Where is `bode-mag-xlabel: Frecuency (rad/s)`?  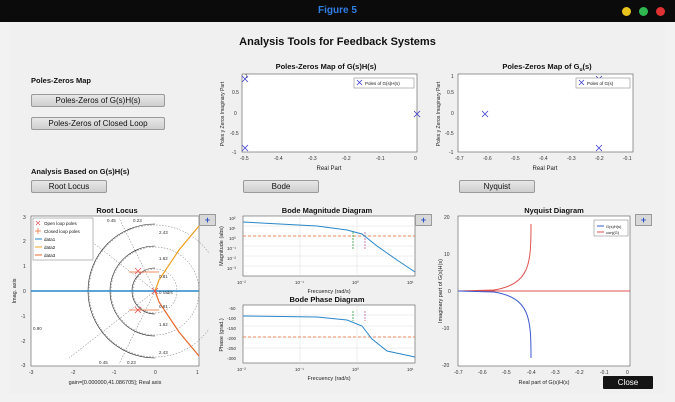 bode-mag-xlabel: Frecuency (rad/s) is located at coordinates (328, 292).